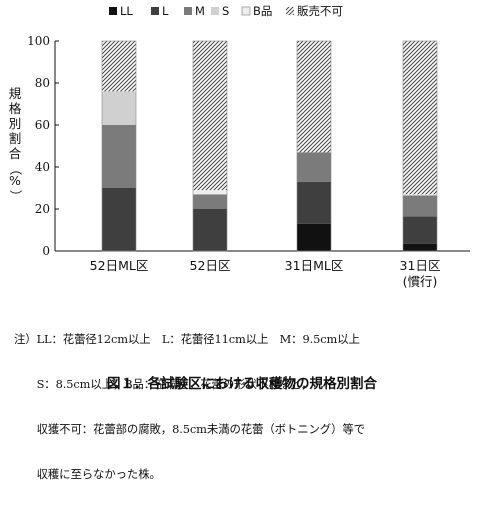 The image size is (484, 512). Describe the element at coordinates (165, 11) in the screenshot. I see `legend-label-L: L` at that location.